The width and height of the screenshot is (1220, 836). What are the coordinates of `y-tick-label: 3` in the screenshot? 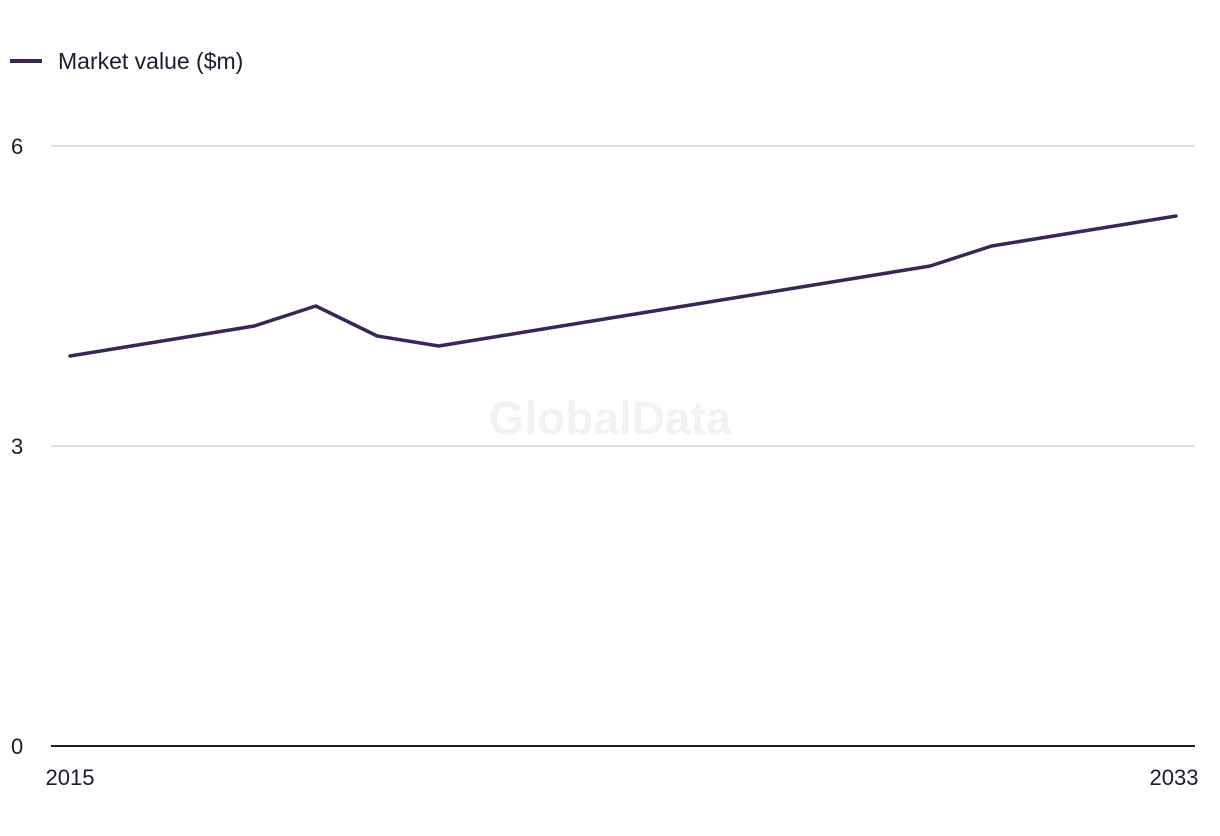 It's located at (17, 446).